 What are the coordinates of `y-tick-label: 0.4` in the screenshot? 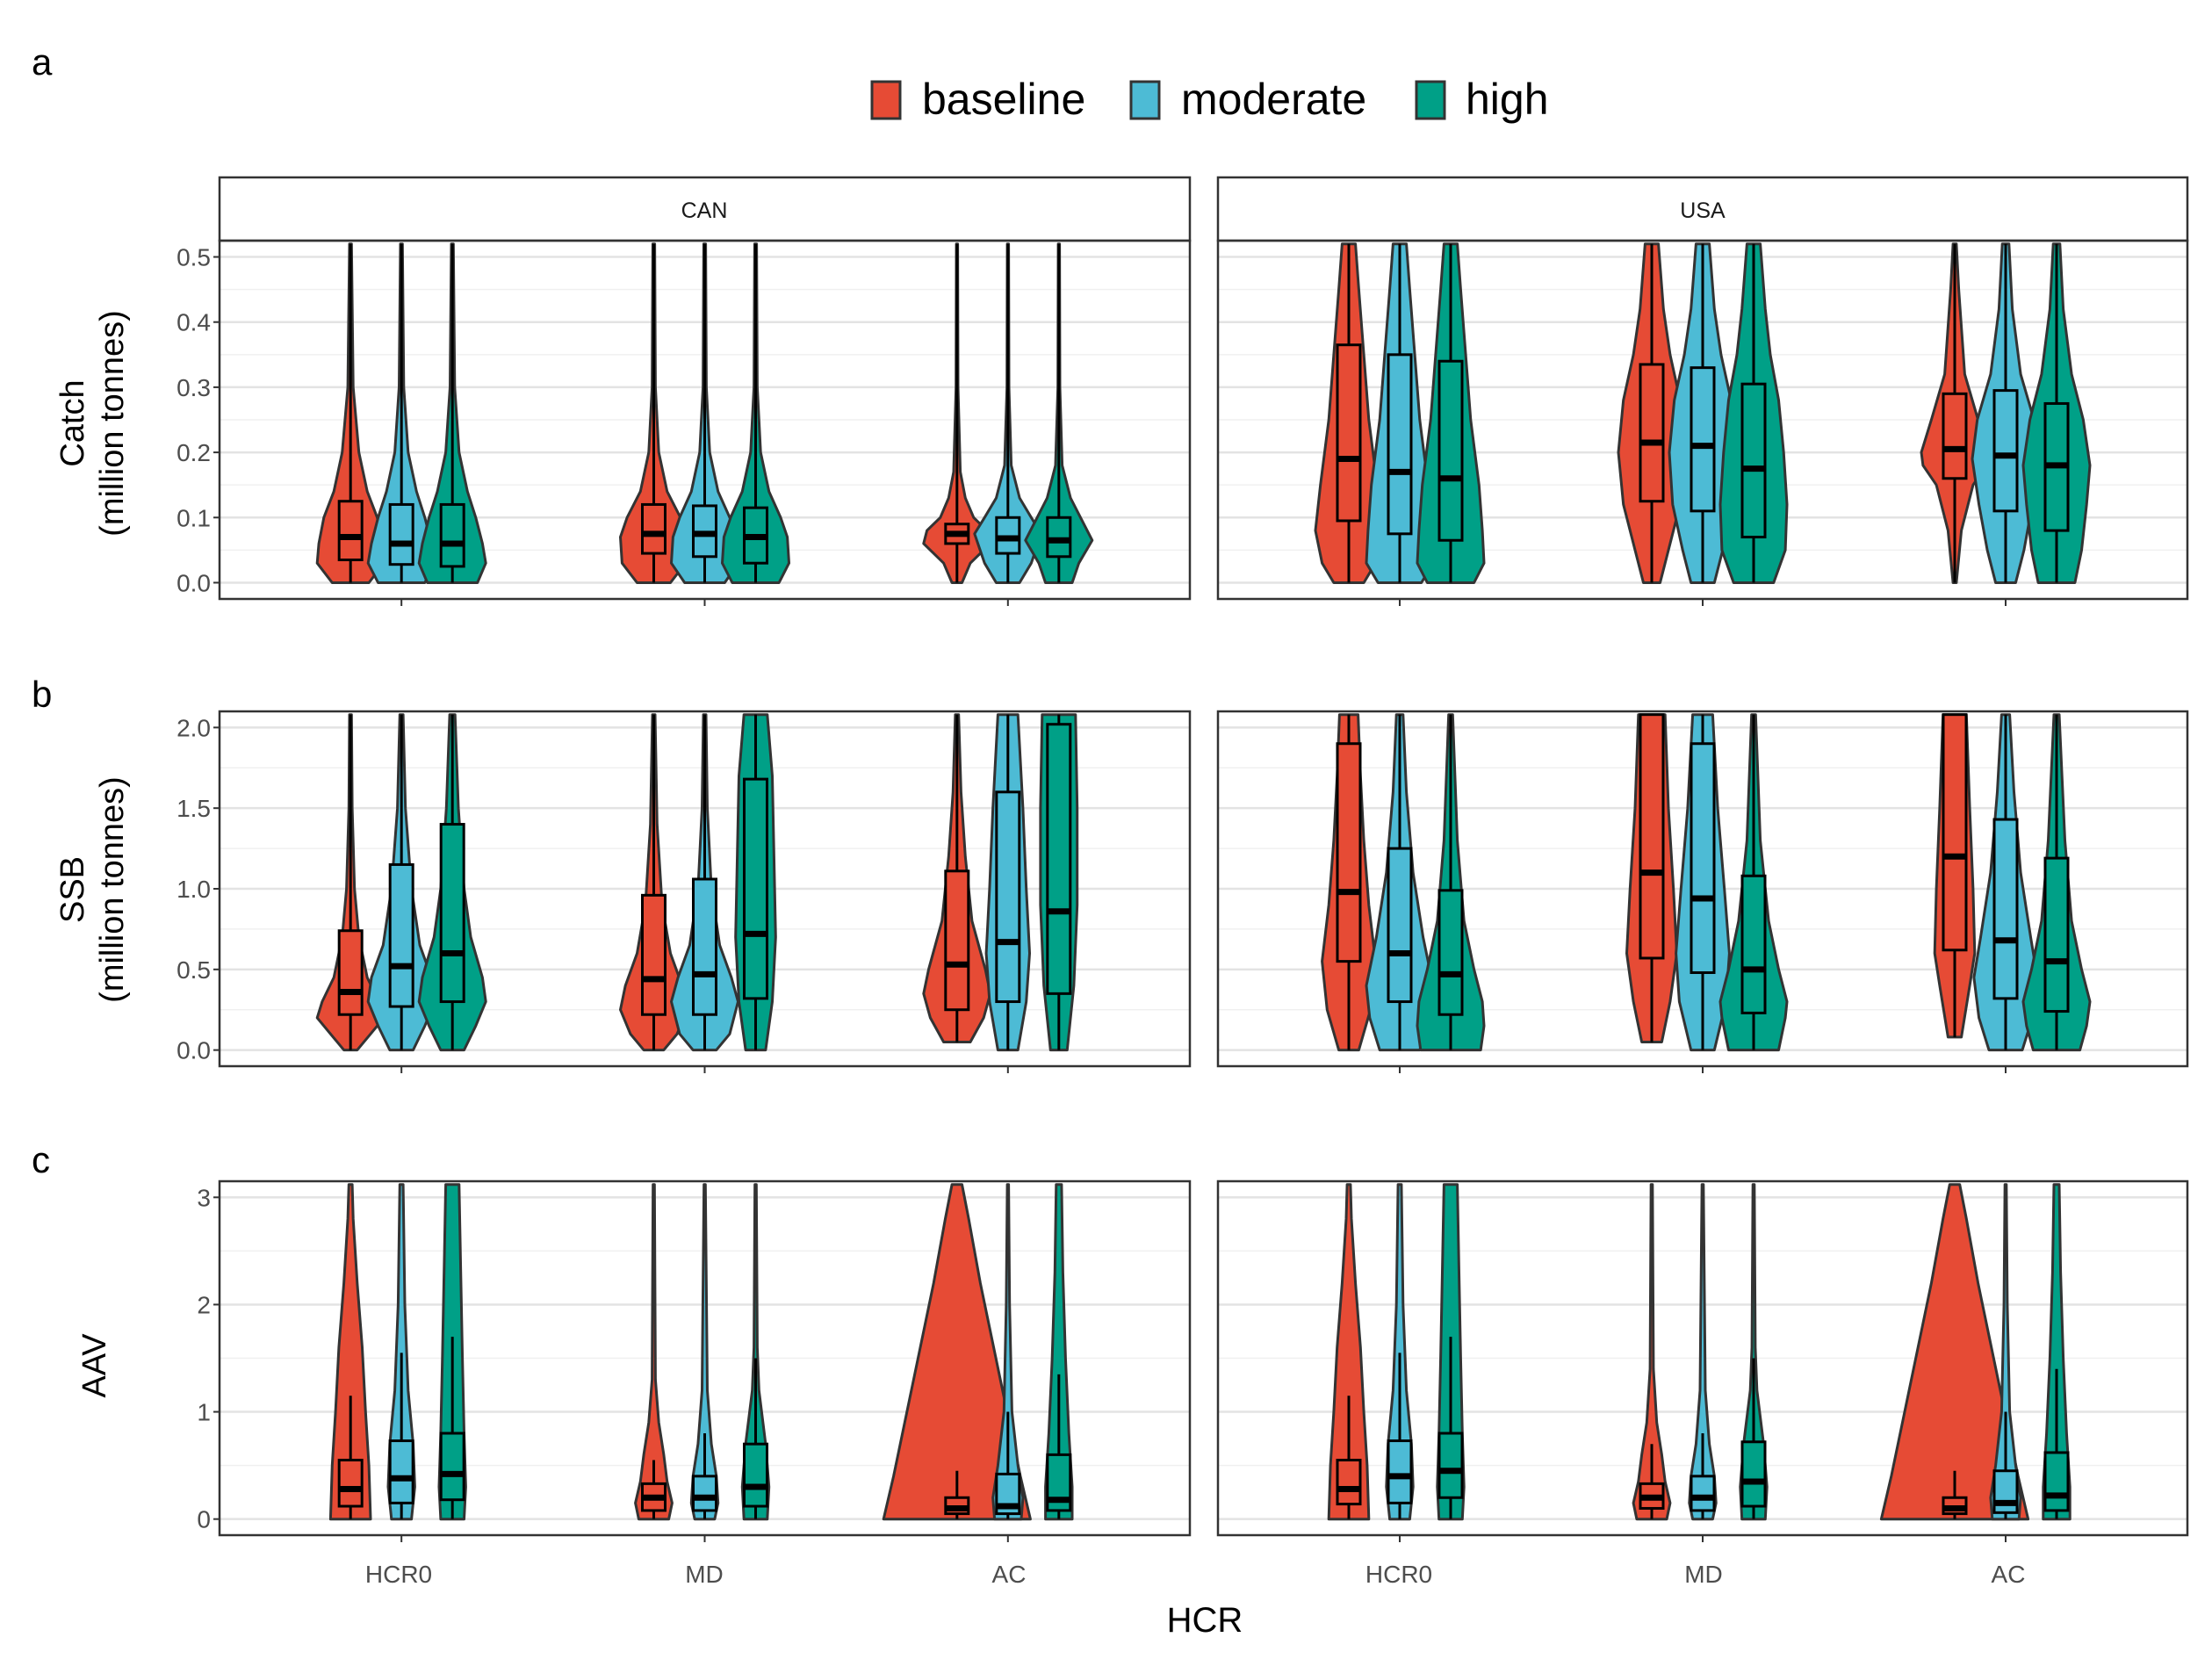 It's located at (194, 322).